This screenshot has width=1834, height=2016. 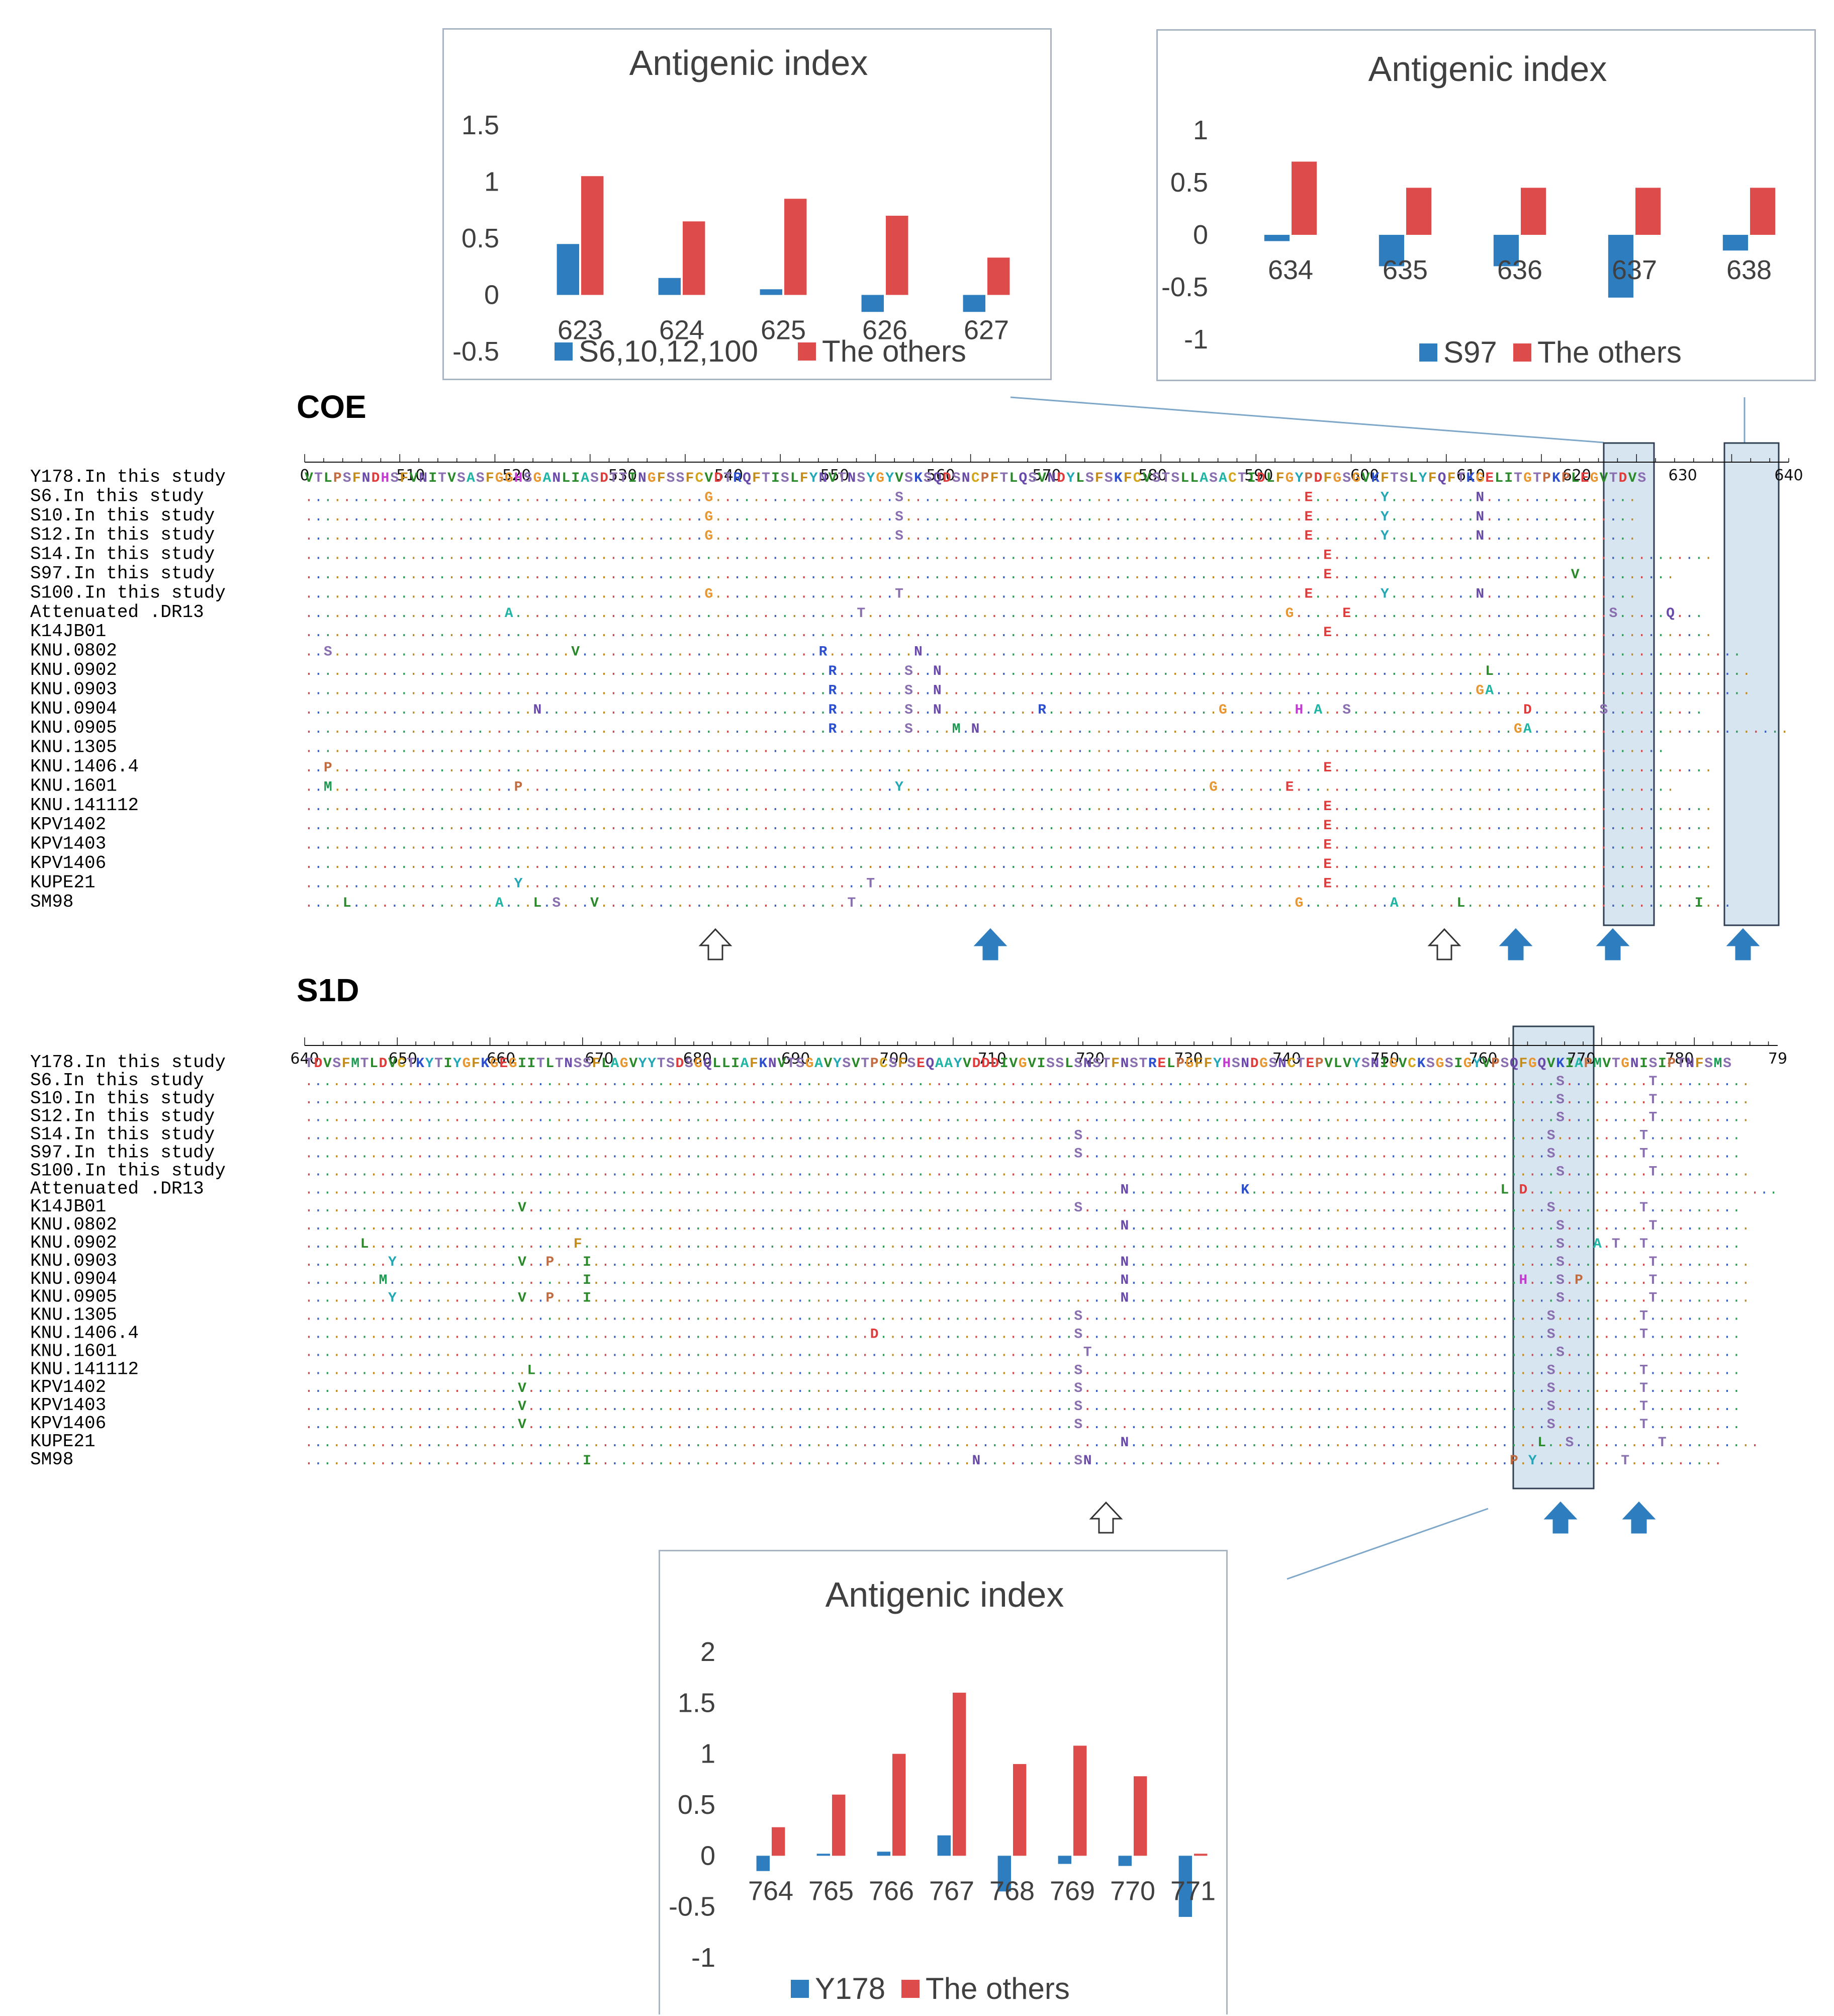 I want to click on ruler-label: 630, so click(x=1683, y=475).